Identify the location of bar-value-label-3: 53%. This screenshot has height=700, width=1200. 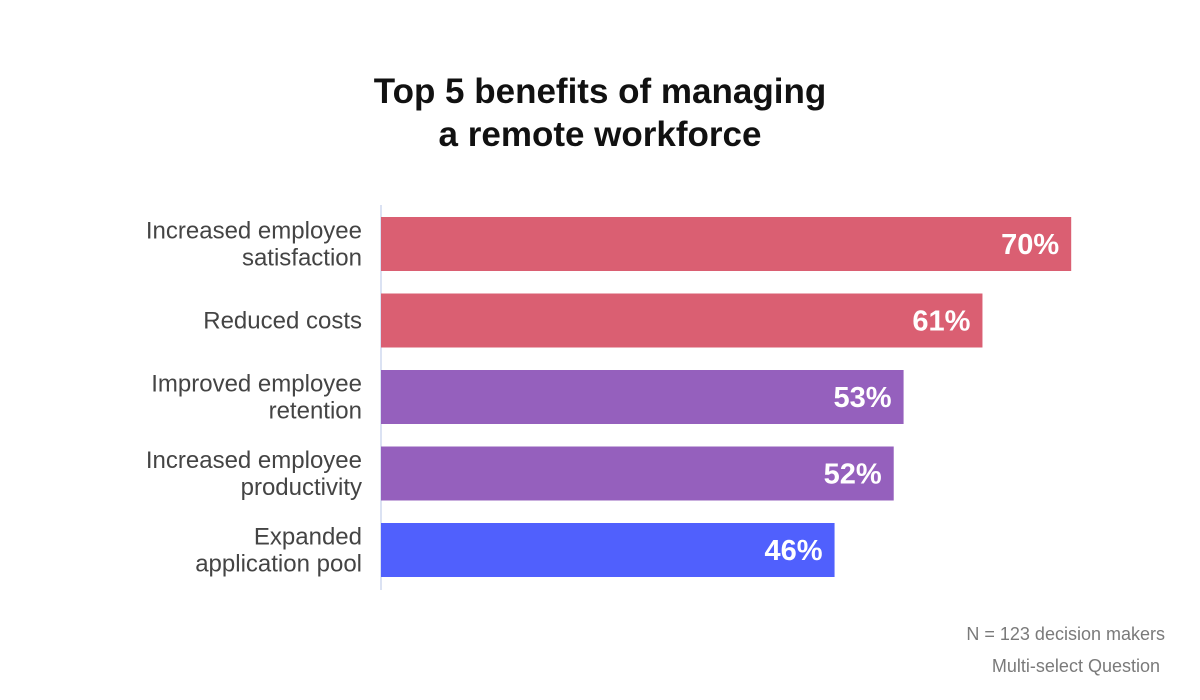
(863, 398).